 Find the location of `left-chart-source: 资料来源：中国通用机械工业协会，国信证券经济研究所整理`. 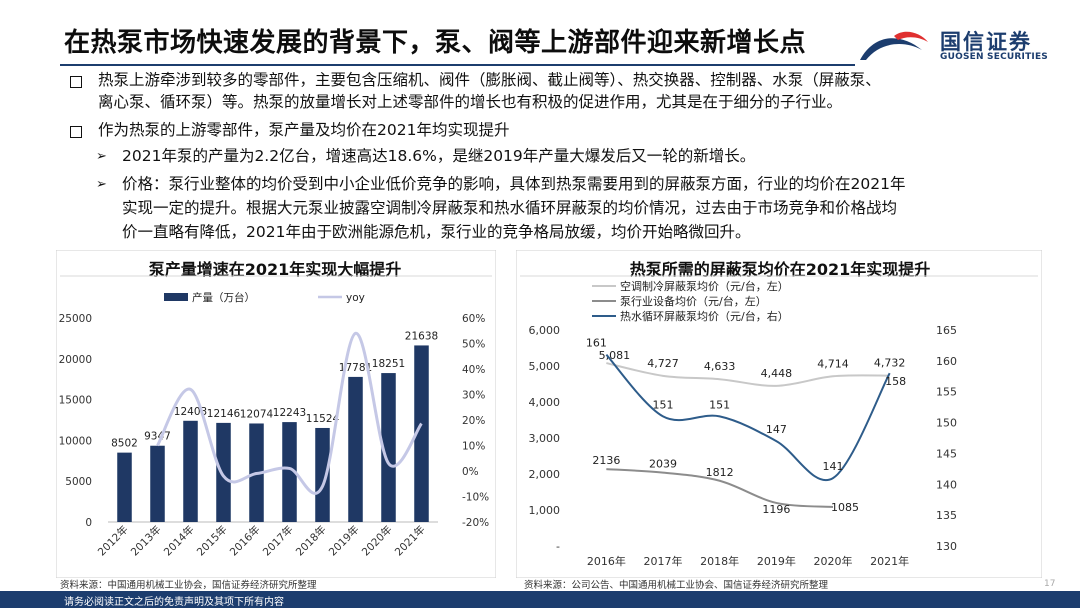

left-chart-source: 资料来源：中国通用机械工业协会，国信证券经济研究所整理 is located at coordinates (188, 585).